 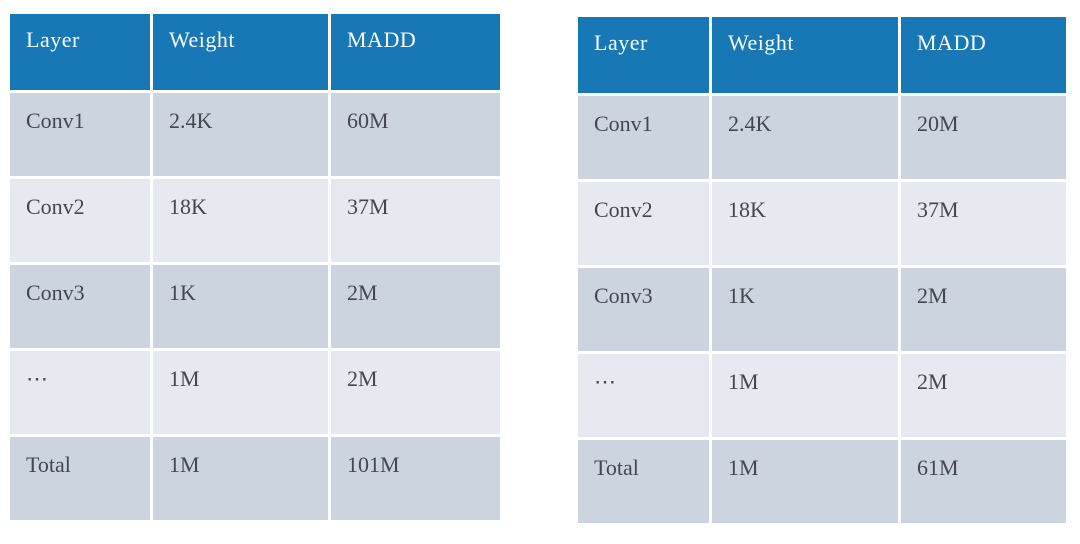 What do you see at coordinates (415, 134) in the screenshot?
I see `cell-madd: 60M` at bounding box center [415, 134].